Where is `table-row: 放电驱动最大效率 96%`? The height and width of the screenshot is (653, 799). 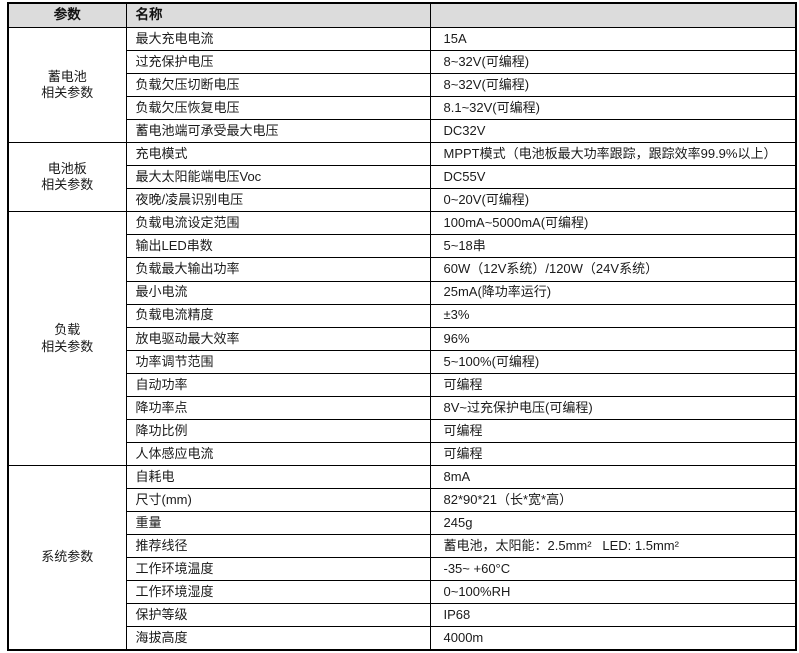 table-row: 放电驱动最大效率 96% is located at coordinates (402, 338).